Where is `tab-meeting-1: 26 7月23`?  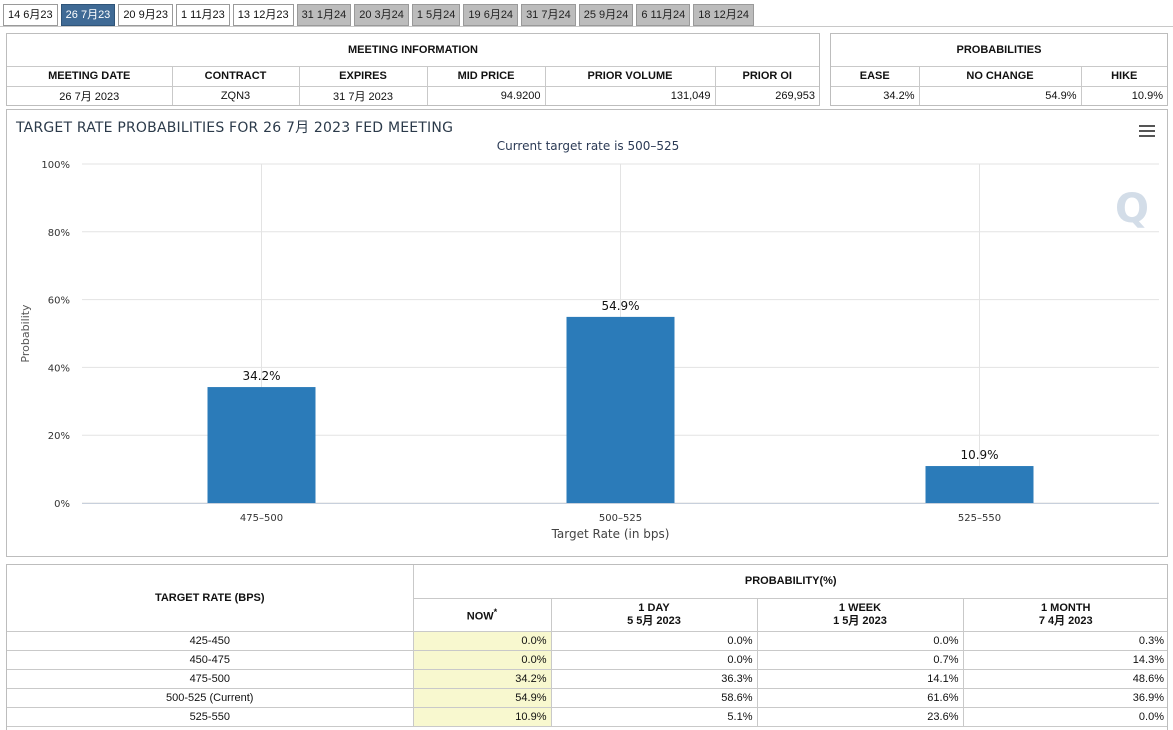
tab-meeting-1: 26 7月23 is located at coordinates (88, 15).